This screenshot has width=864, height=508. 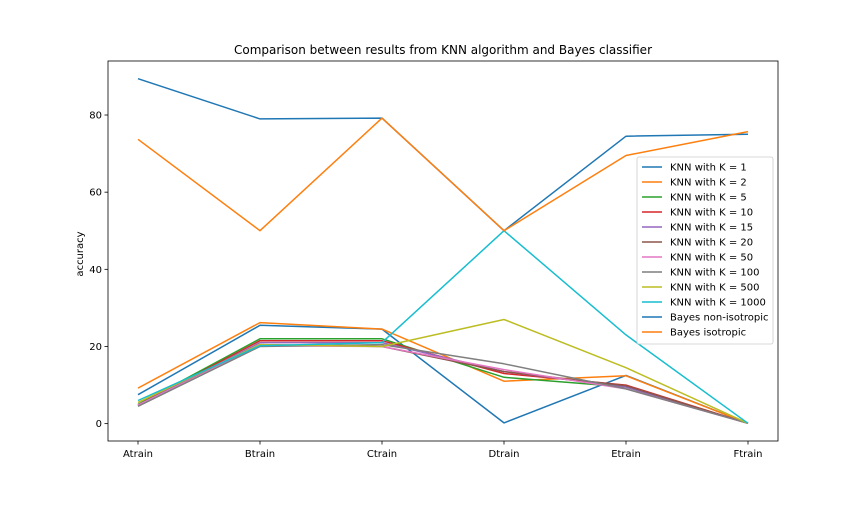 I want to click on x-tick-label: Ftrain, so click(x=747, y=454).